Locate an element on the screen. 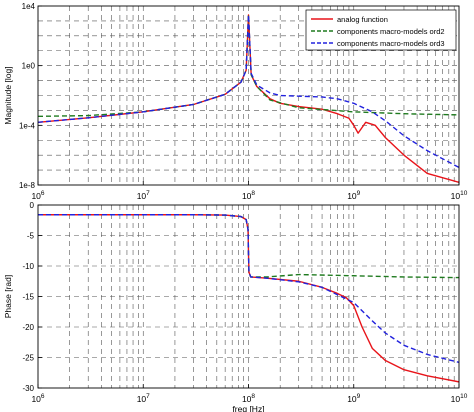 This screenshot has height=412, width=474. y-tick-label: -10 is located at coordinates (28, 266).